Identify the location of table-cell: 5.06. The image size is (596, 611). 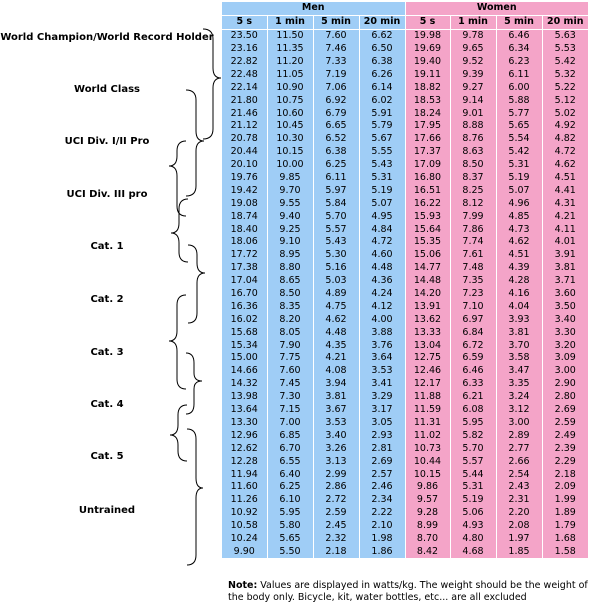
(472, 513).